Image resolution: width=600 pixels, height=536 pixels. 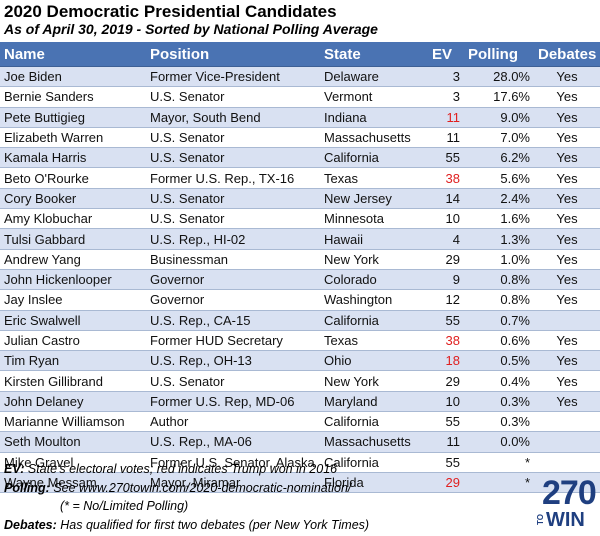 I want to click on cell-polling: 7.0%, so click(x=499, y=138).